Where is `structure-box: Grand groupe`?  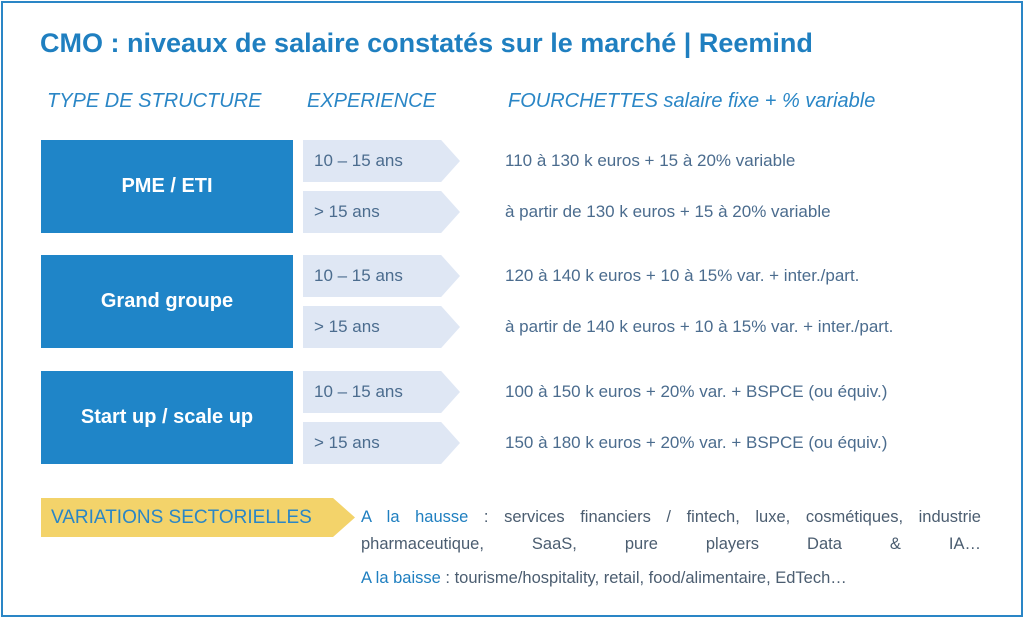
structure-box: Grand groupe is located at coordinates (167, 301).